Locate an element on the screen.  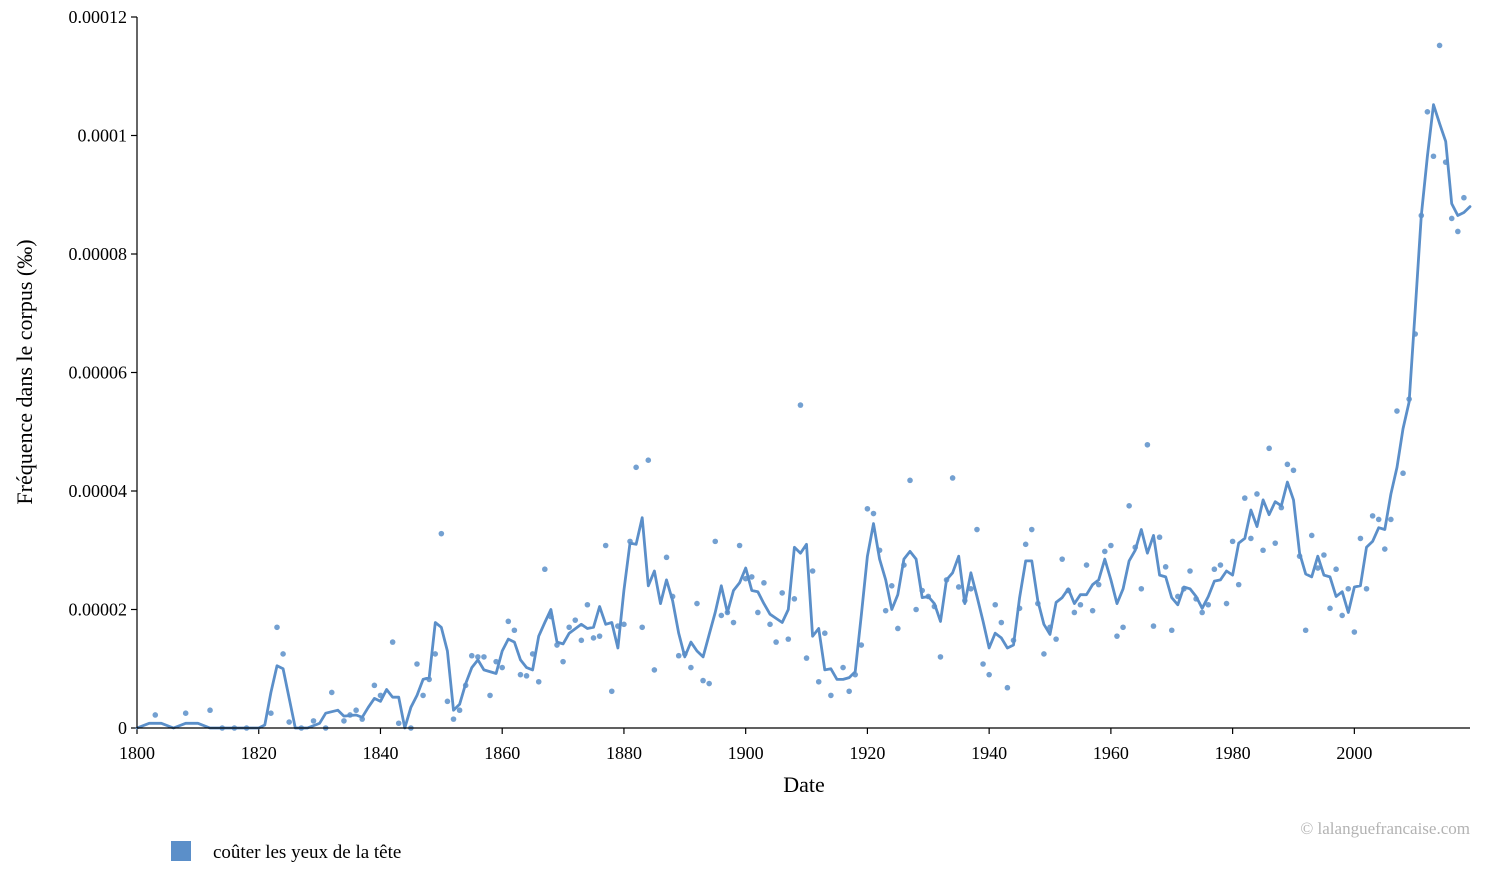
y-tick-label: 0.00008 is located at coordinates (98, 254).